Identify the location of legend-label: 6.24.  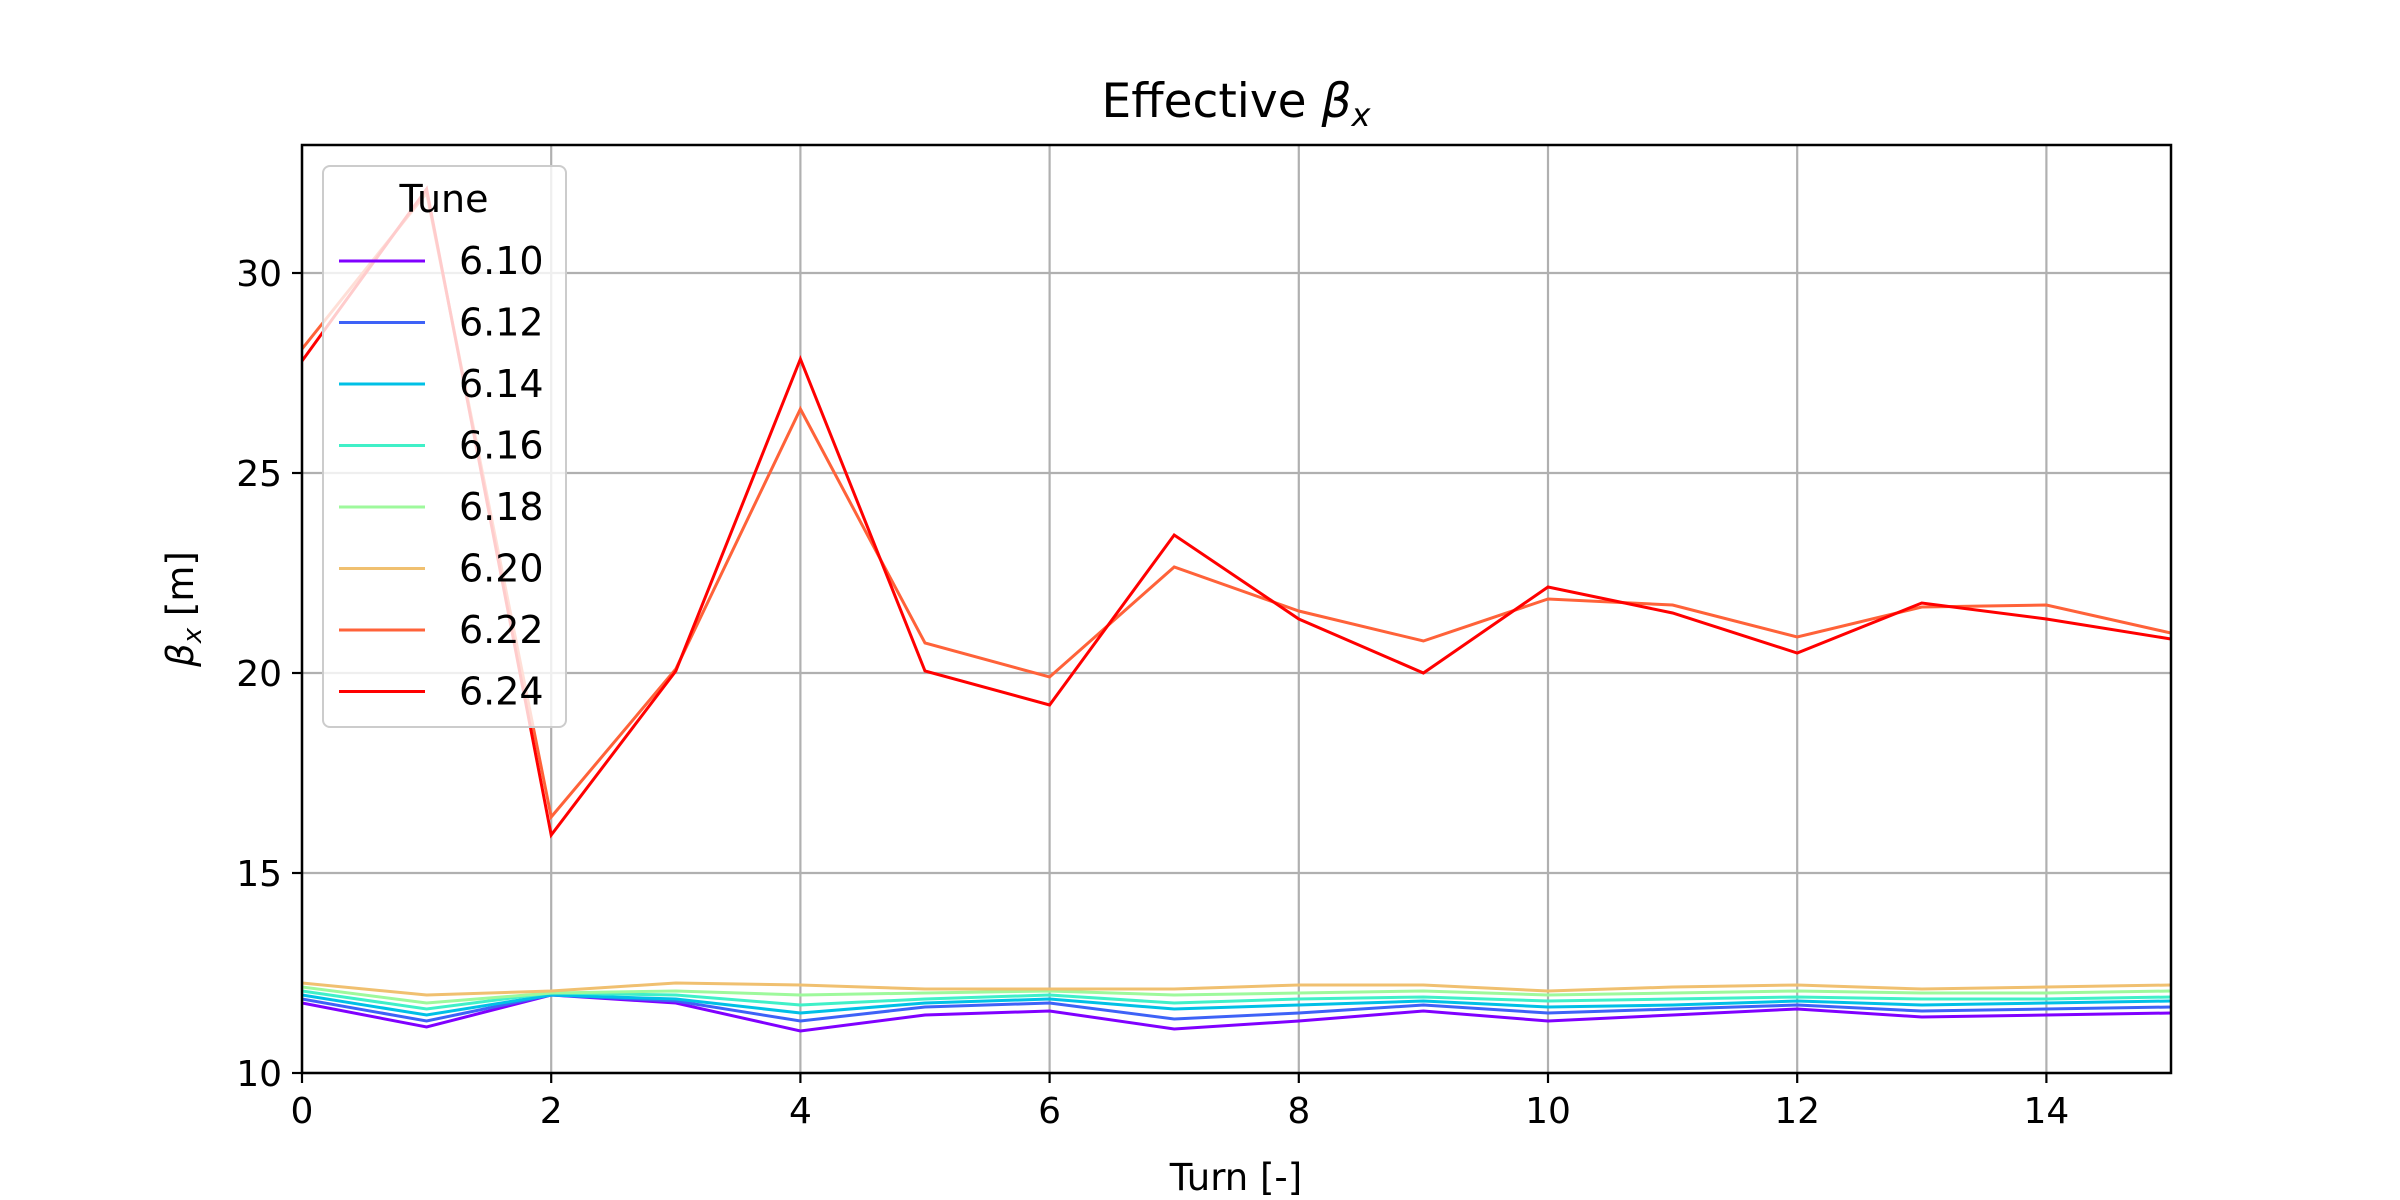
(501, 692).